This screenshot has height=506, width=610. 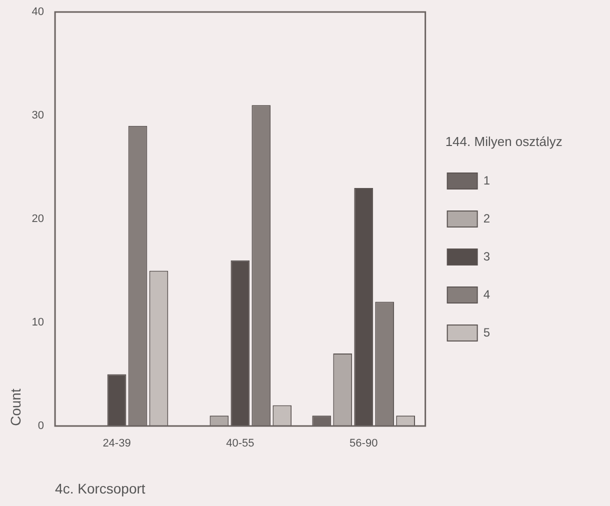 I want to click on y-axis-title: Count, so click(x=15, y=407).